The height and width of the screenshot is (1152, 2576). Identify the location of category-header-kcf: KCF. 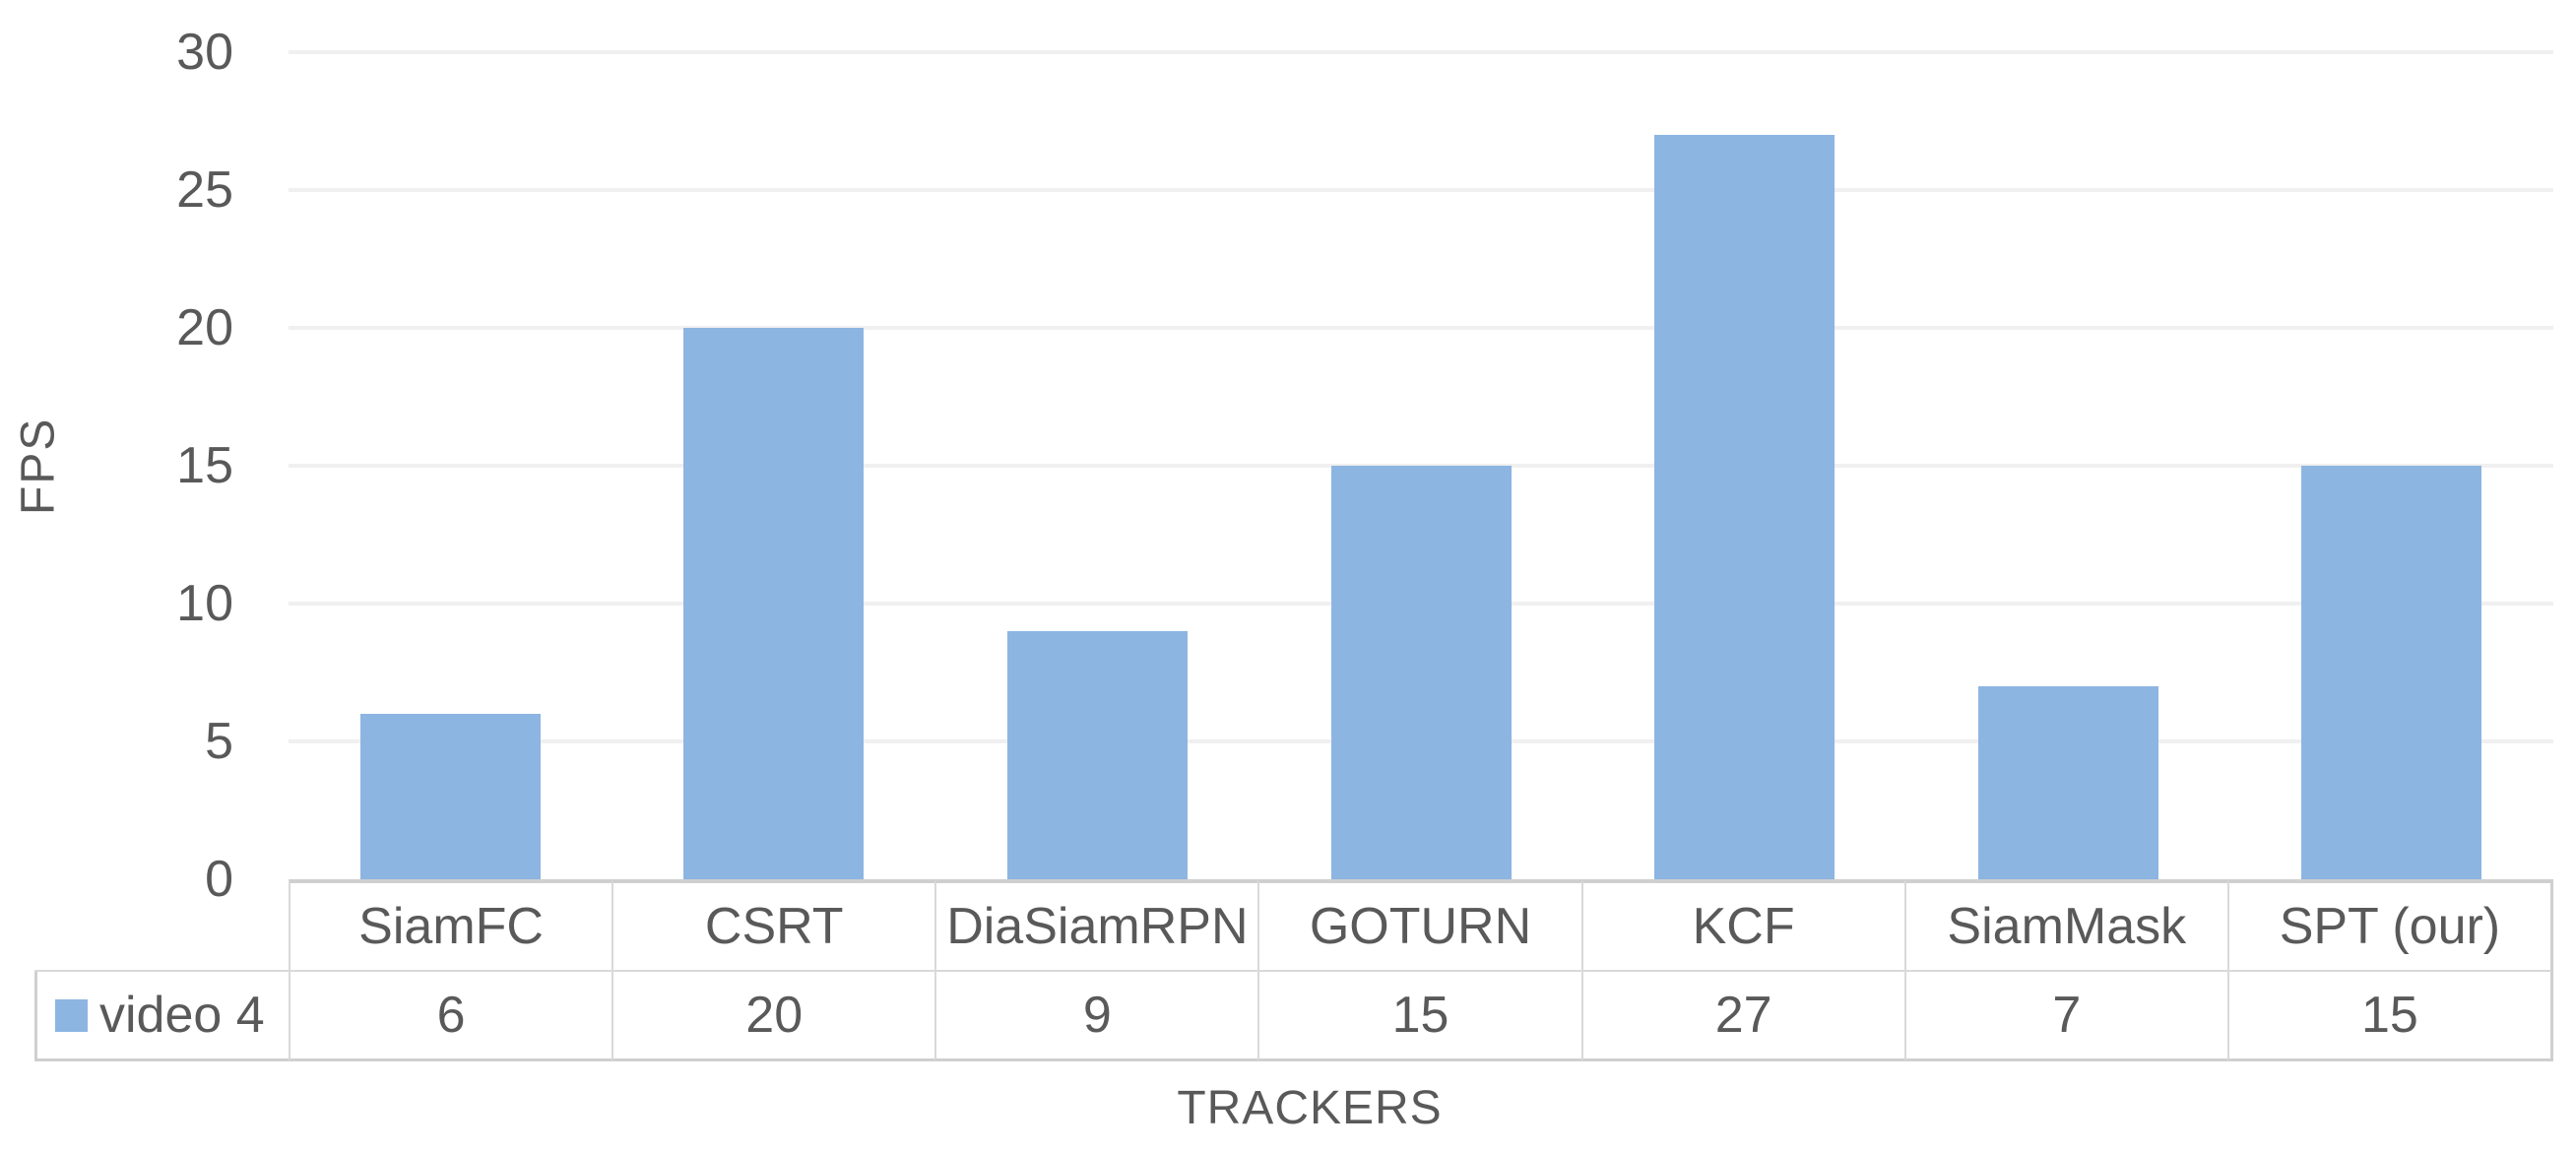
(1742, 925).